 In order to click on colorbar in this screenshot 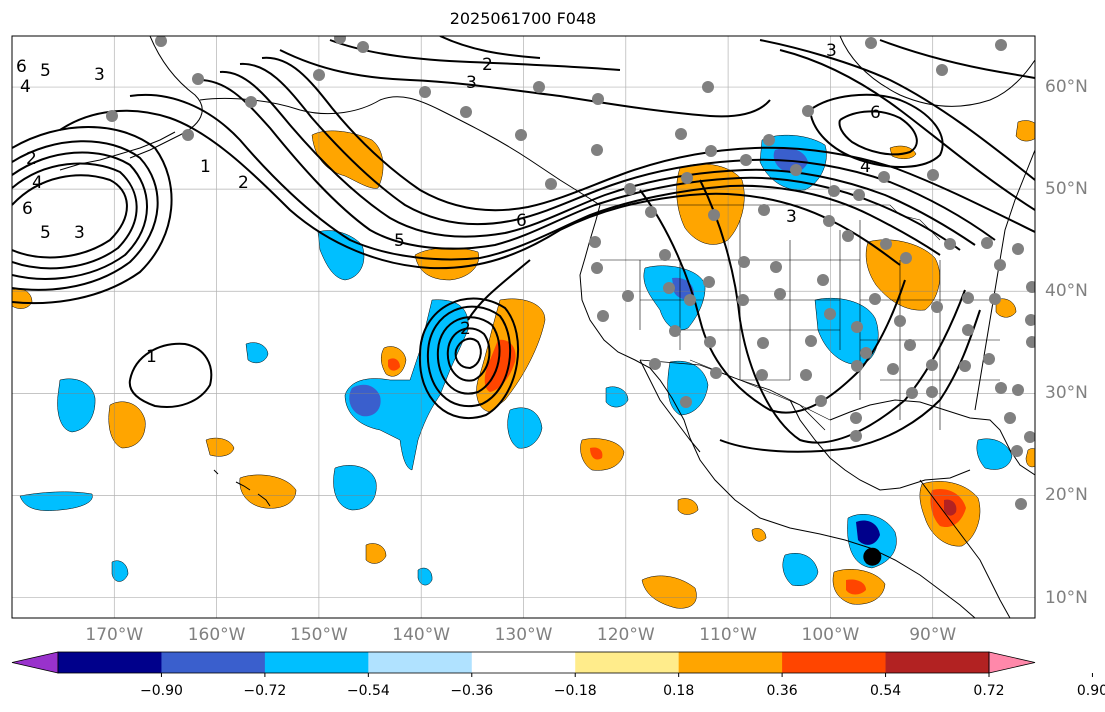, I will do `click(552, 664)`.